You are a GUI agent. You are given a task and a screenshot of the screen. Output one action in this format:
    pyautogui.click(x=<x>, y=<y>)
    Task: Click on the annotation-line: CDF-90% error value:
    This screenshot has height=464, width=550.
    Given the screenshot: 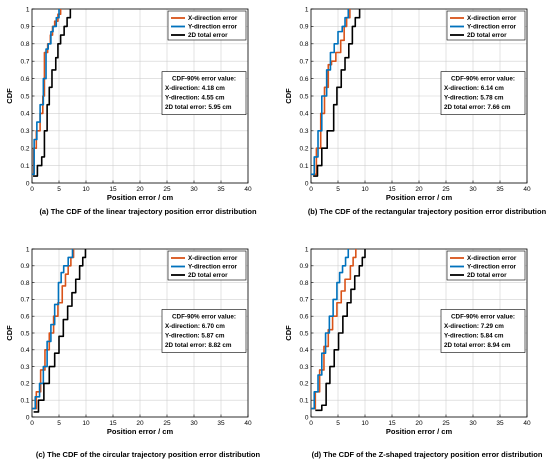 What is the action you would take?
    pyautogui.click(x=204, y=316)
    